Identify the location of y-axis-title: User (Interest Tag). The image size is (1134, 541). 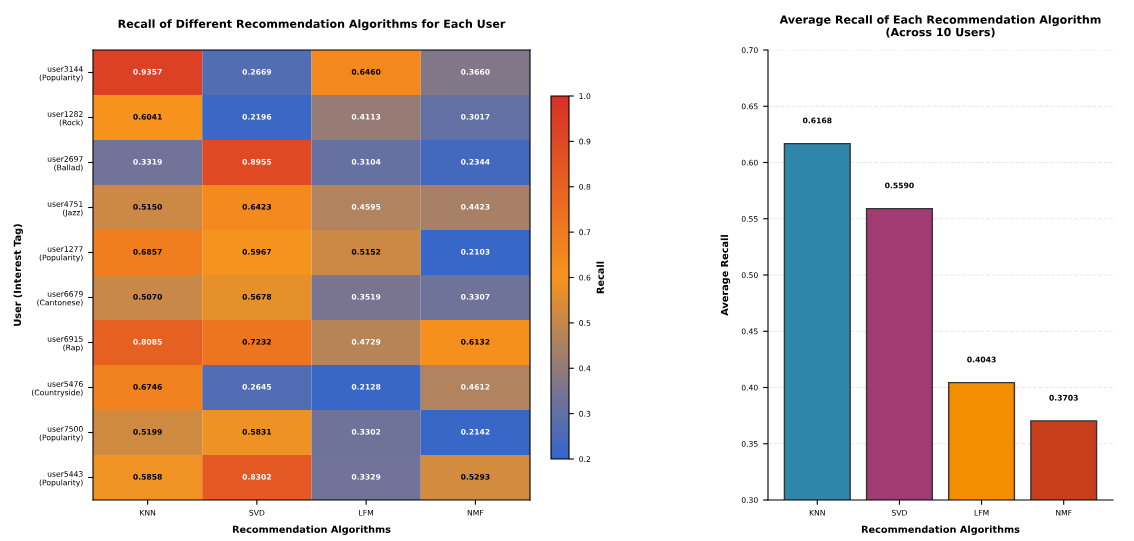
(18, 275).